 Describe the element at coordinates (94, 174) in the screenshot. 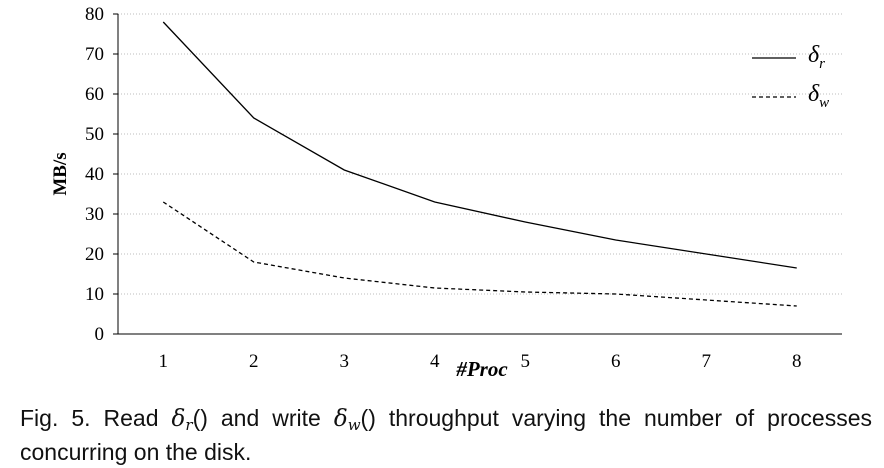

I see `y-tick-label: 40` at that location.